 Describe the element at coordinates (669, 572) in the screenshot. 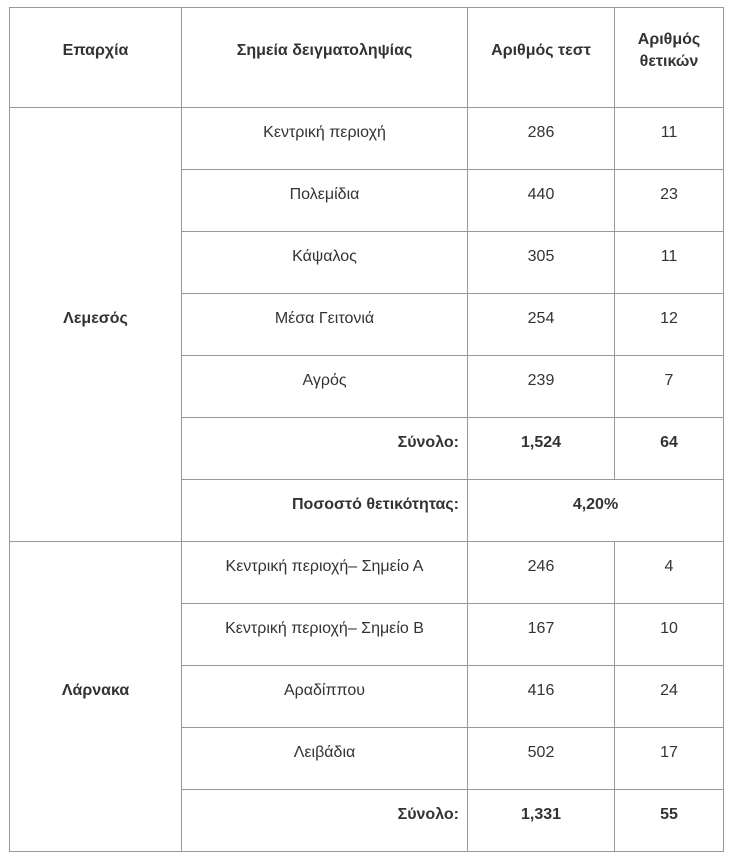

I see `positive-cell: 4` at that location.